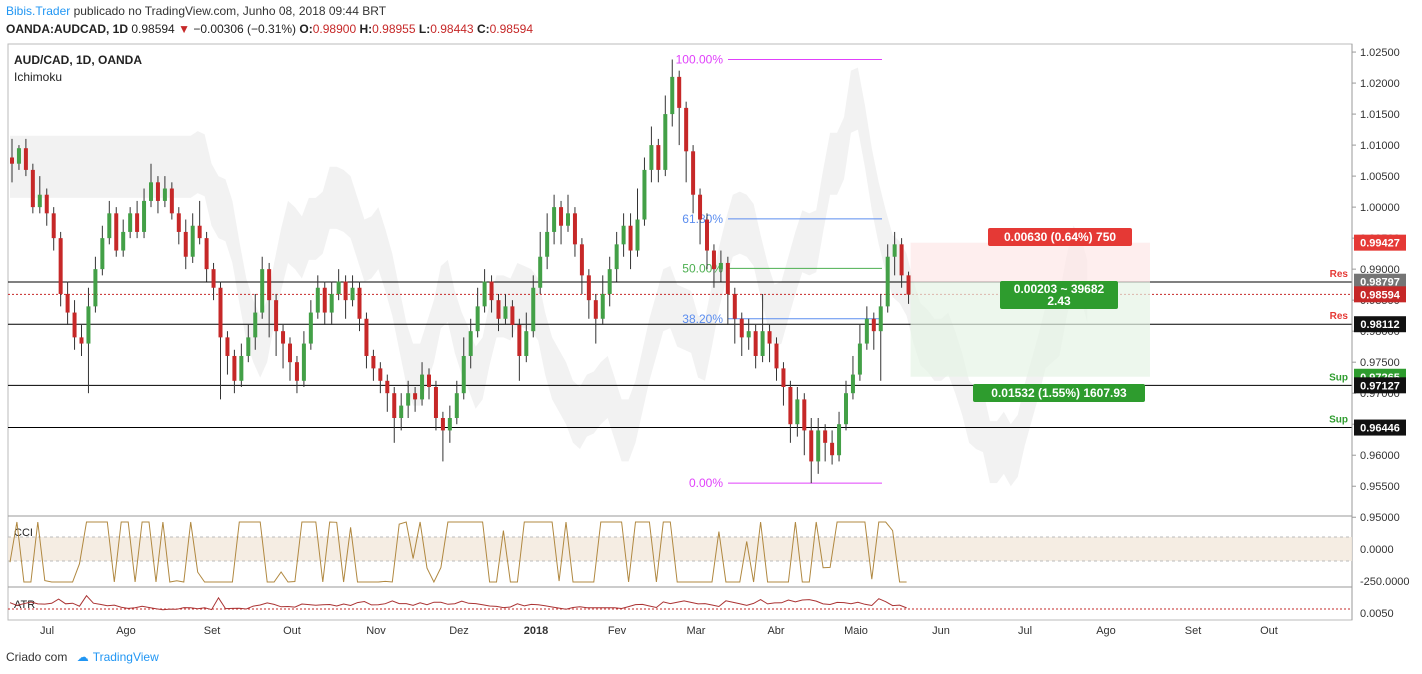  I want to click on tradingview-logo-icon: ☁, so click(82, 657).